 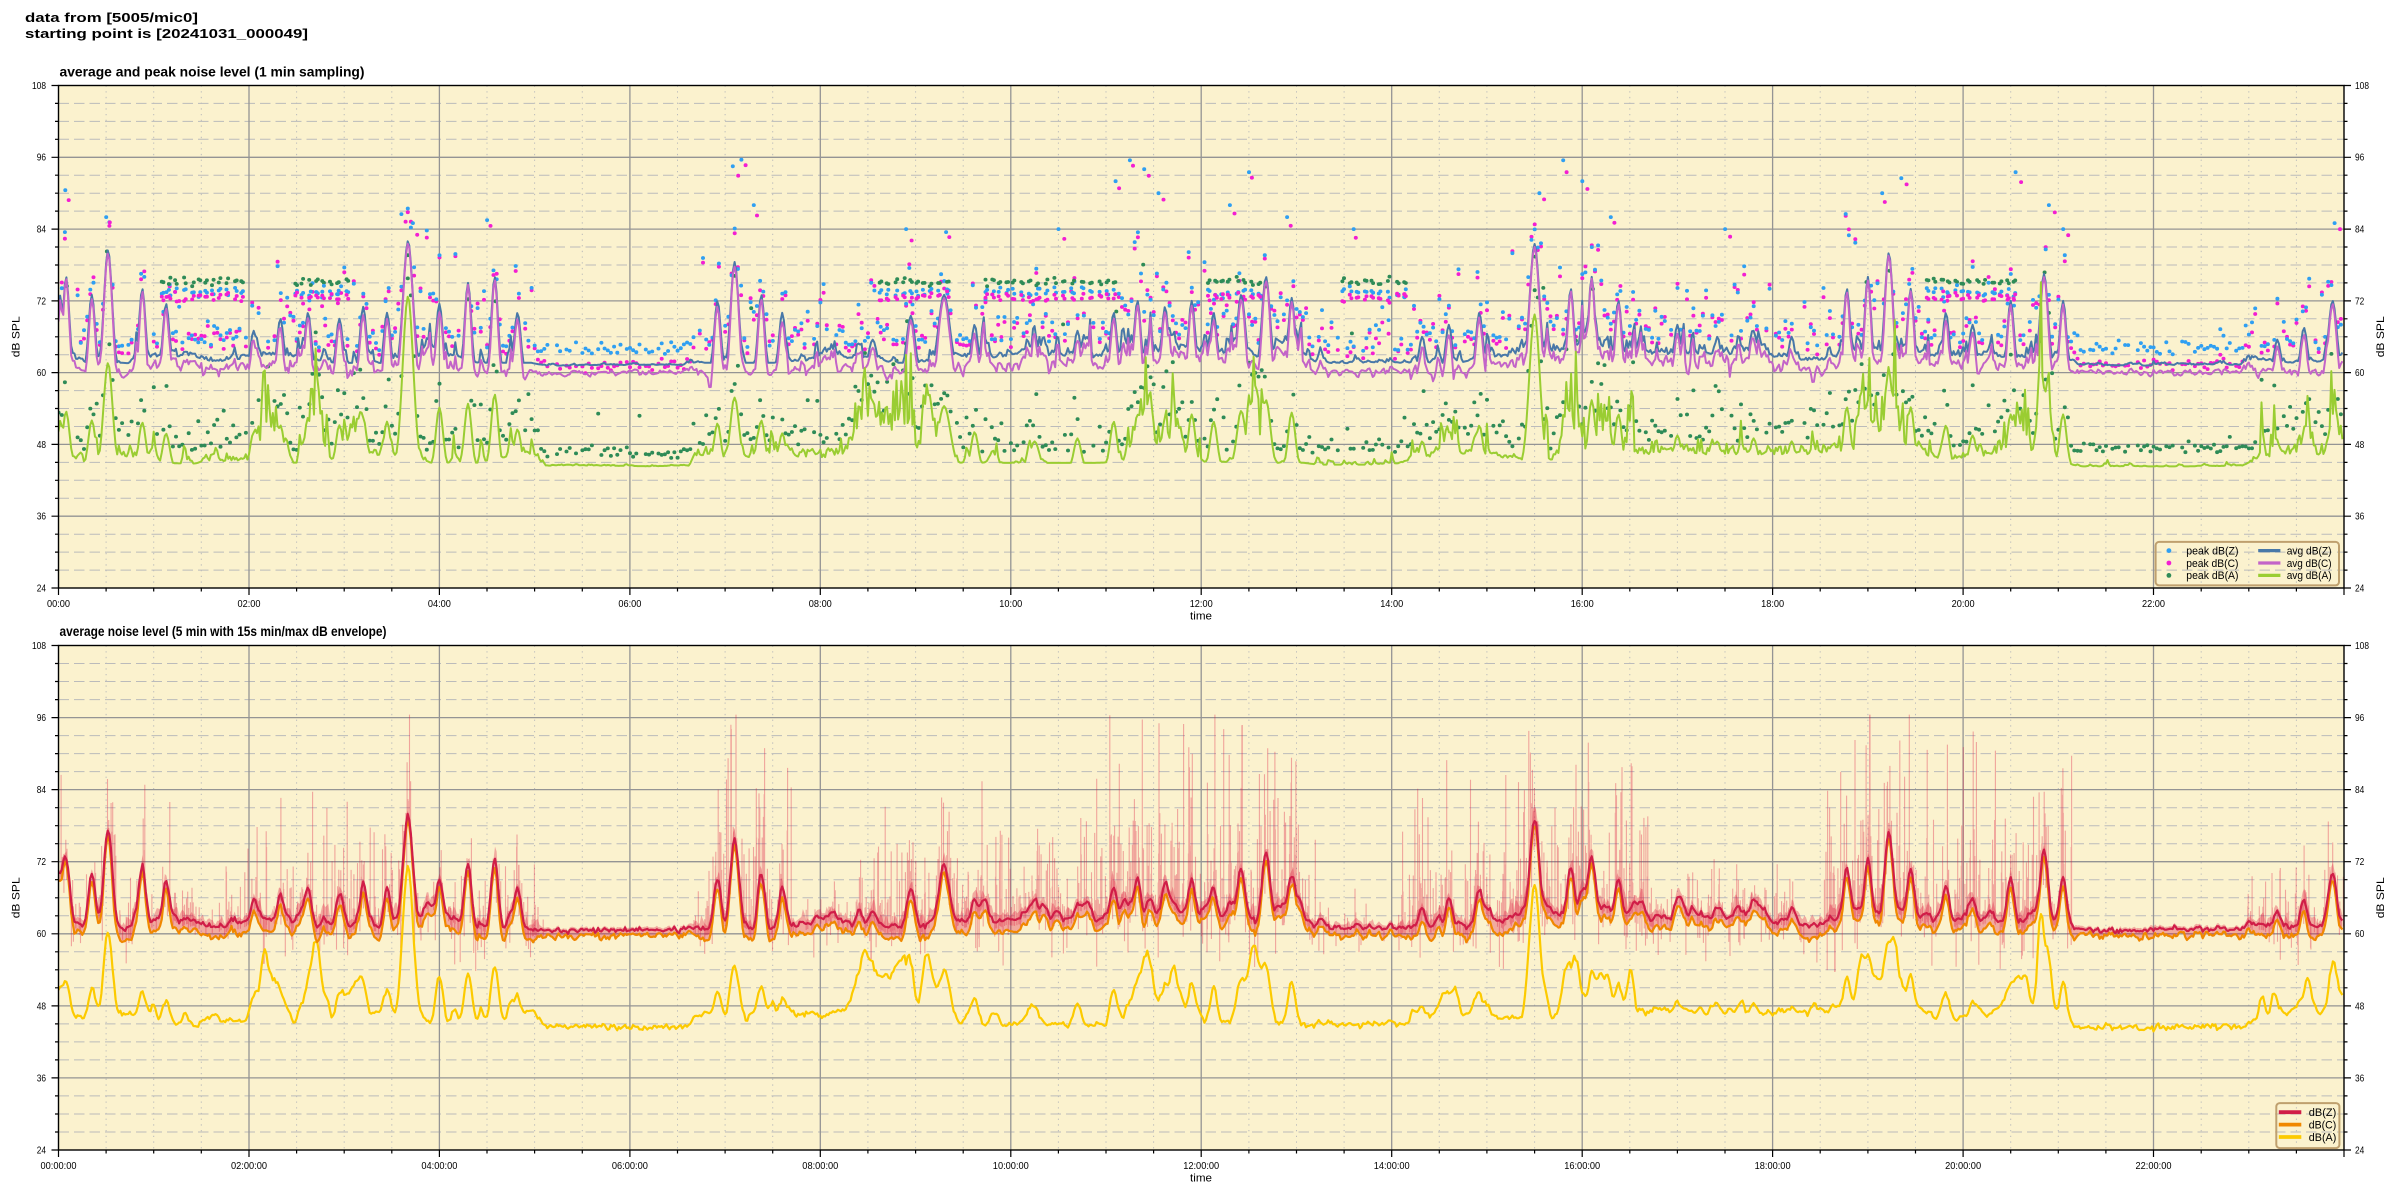 What do you see at coordinates (1201, 1166) in the screenshot?
I see `svg-text: 12:00:00` at bounding box center [1201, 1166].